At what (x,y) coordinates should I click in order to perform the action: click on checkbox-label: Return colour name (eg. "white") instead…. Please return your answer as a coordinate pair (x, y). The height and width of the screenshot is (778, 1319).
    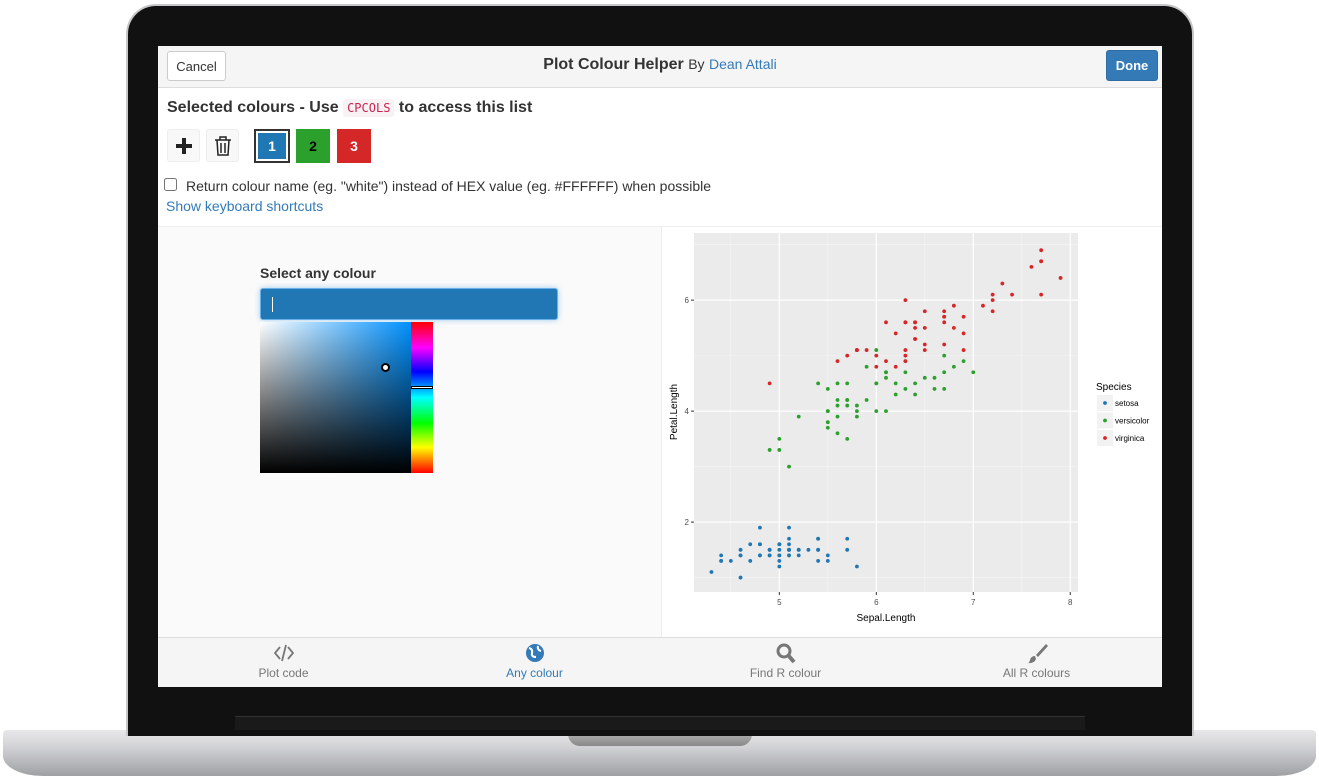
    Looking at the image, I should click on (449, 186).